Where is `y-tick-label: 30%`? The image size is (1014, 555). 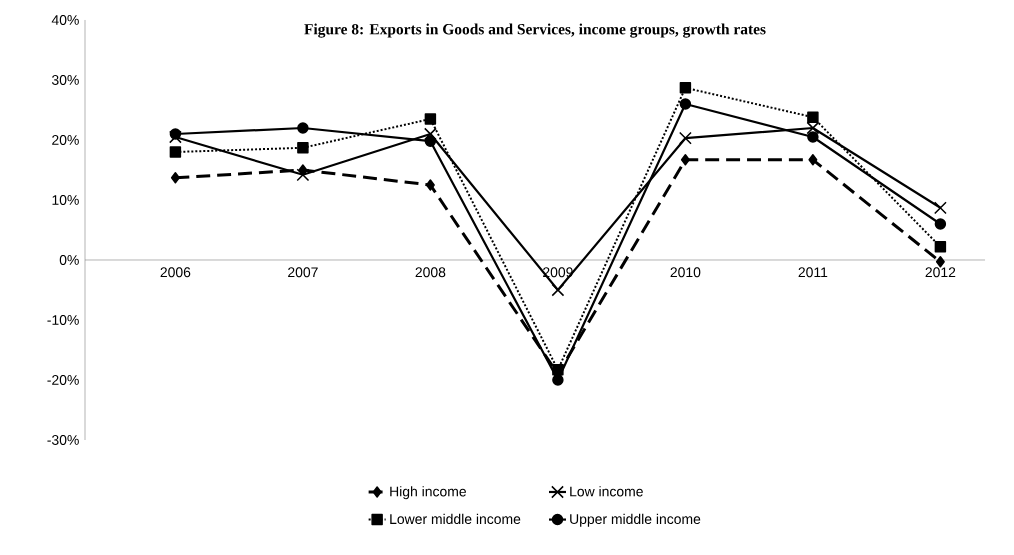 y-tick-label: 30% is located at coordinates (65, 80).